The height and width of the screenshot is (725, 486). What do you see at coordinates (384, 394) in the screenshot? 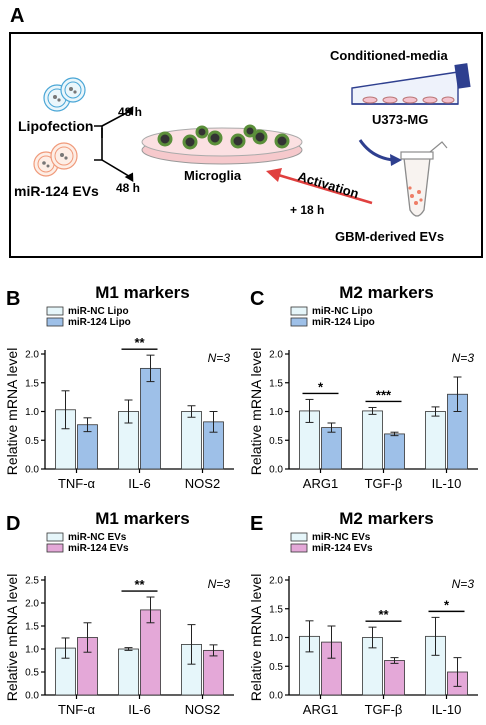
I see `significance-label: ***` at bounding box center [384, 394].